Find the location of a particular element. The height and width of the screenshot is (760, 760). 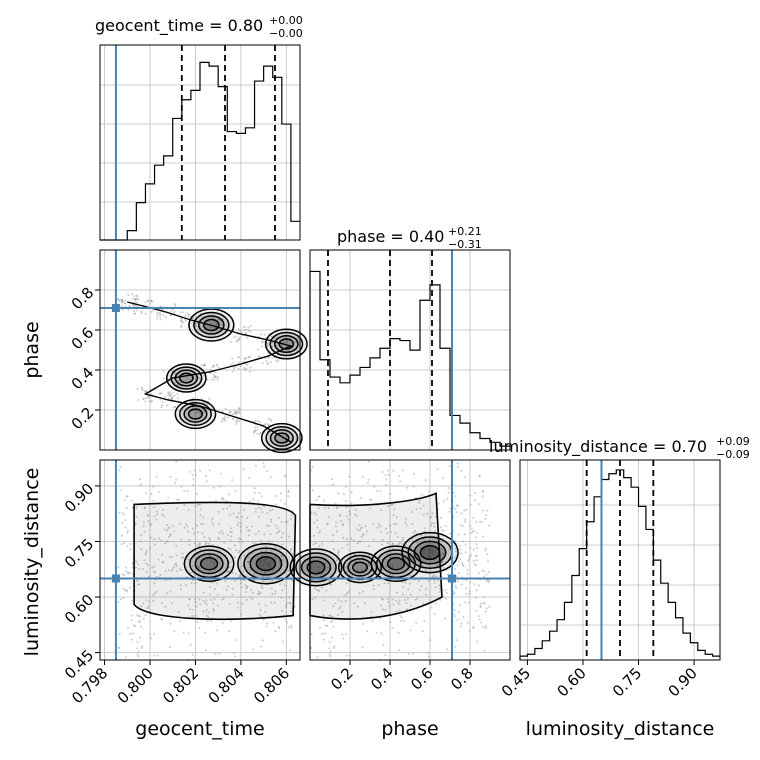

xlabel-geocent-time: geocent_time is located at coordinates (199, 729).